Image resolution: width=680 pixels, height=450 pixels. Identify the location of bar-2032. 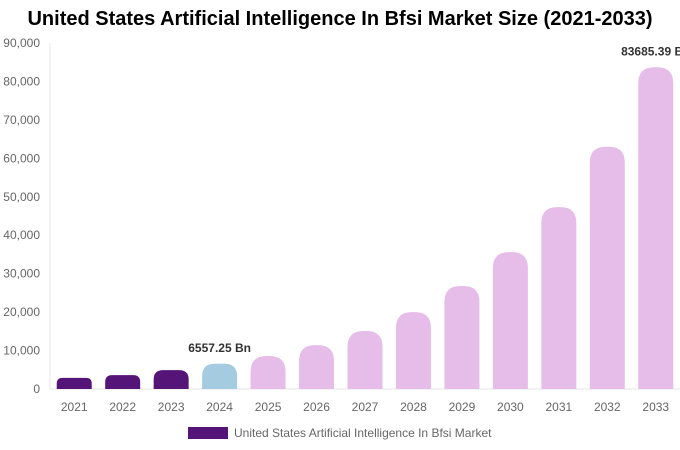
(607, 267).